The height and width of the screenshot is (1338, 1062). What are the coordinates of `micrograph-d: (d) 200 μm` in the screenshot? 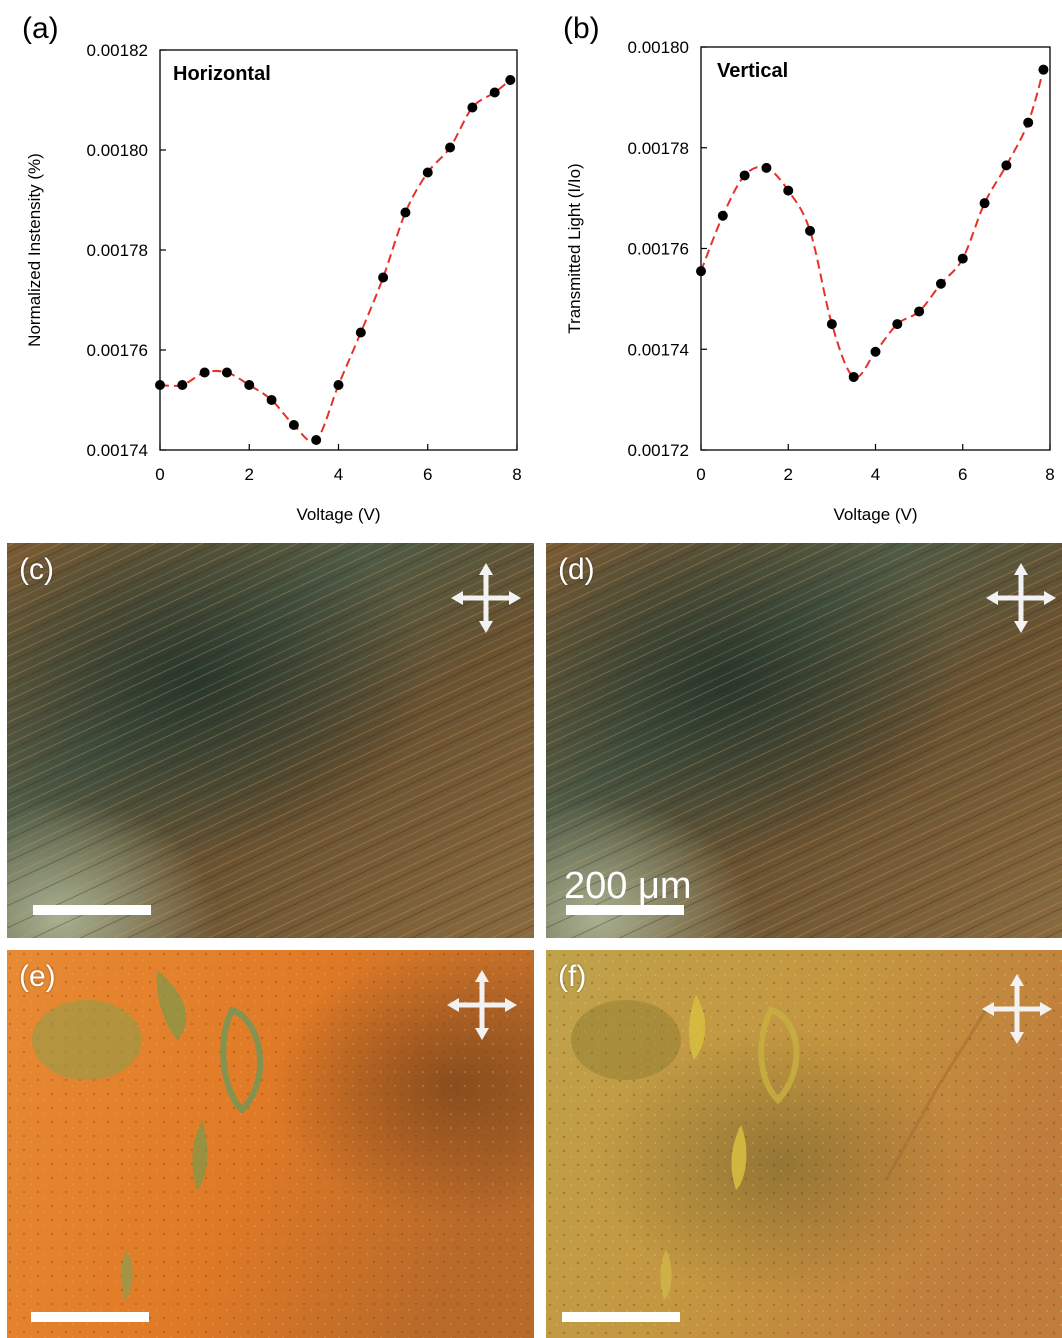 It's located at (804, 740).